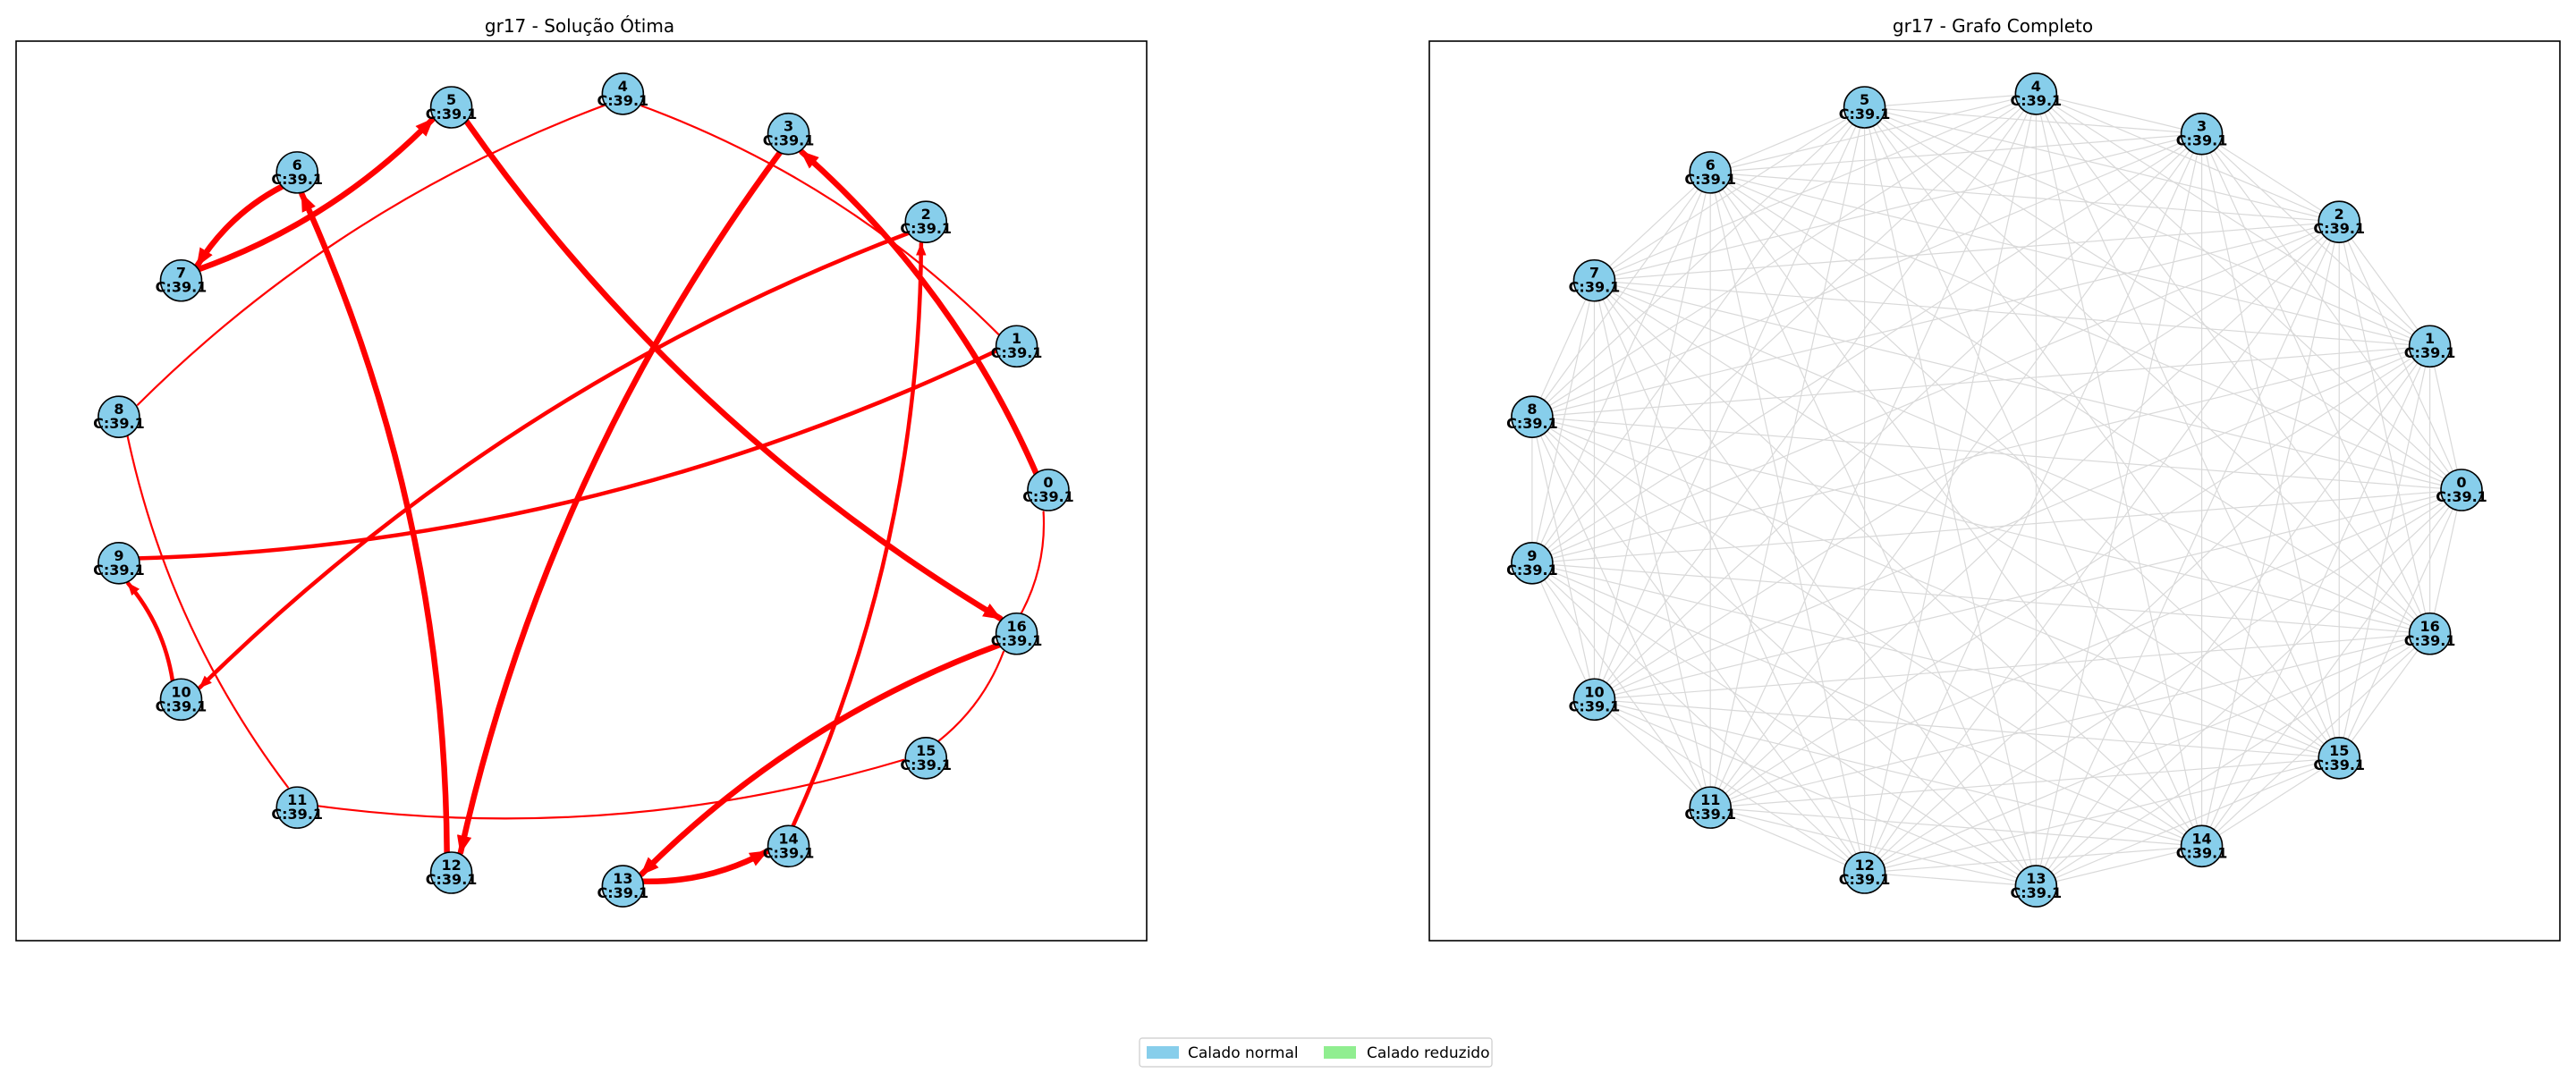 The image size is (2576, 1073). I want to click on solution-node-label: 13 C:39.1, so click(623, 885).